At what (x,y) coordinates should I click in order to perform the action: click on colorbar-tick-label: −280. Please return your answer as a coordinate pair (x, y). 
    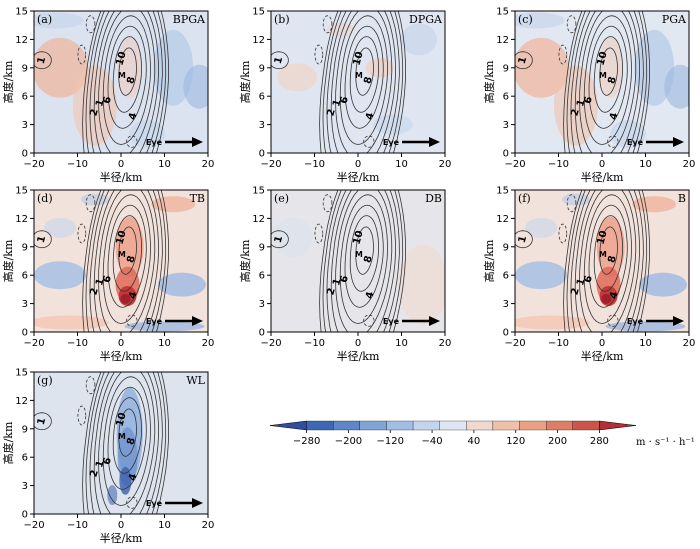
    Looking at the image, I should click on (306, 441).